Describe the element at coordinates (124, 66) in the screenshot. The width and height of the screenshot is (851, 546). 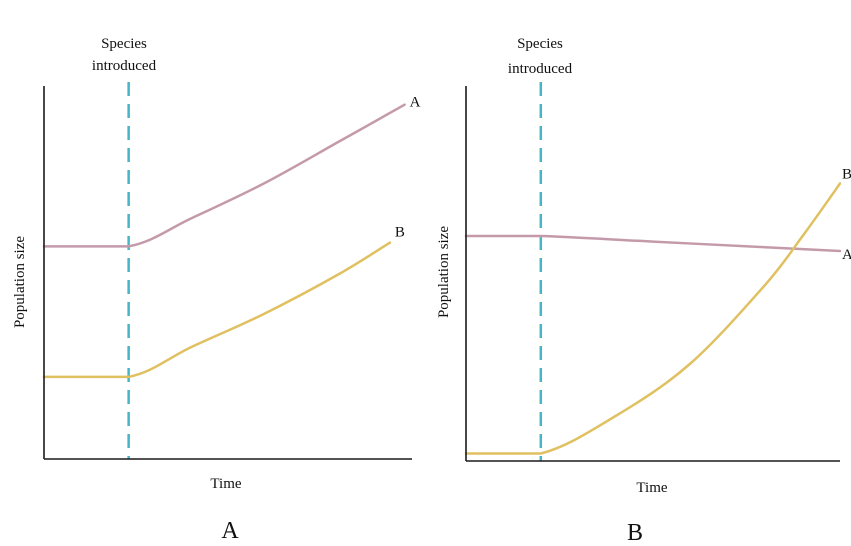
I see `panel-a-annotation-line2: introduced` at that location.